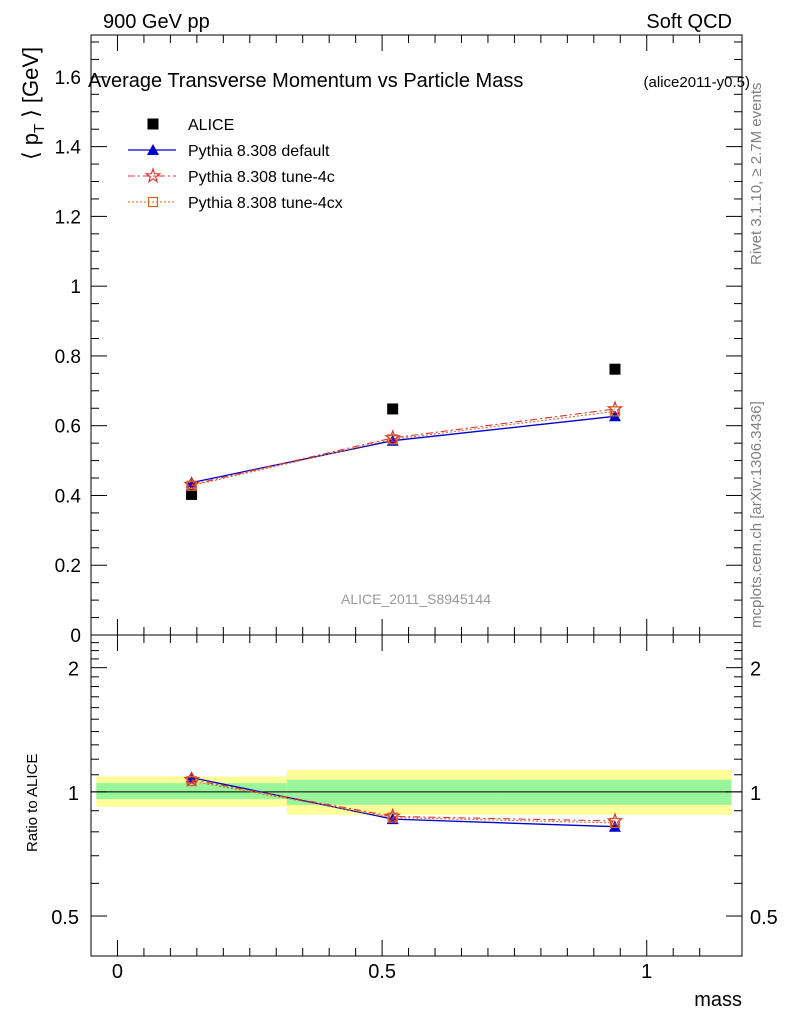  What do you see at coordinates (259, 151) in the screenshot?
I see `legend-label: Pythia 8.308 default` at bounding box center [259, 151].